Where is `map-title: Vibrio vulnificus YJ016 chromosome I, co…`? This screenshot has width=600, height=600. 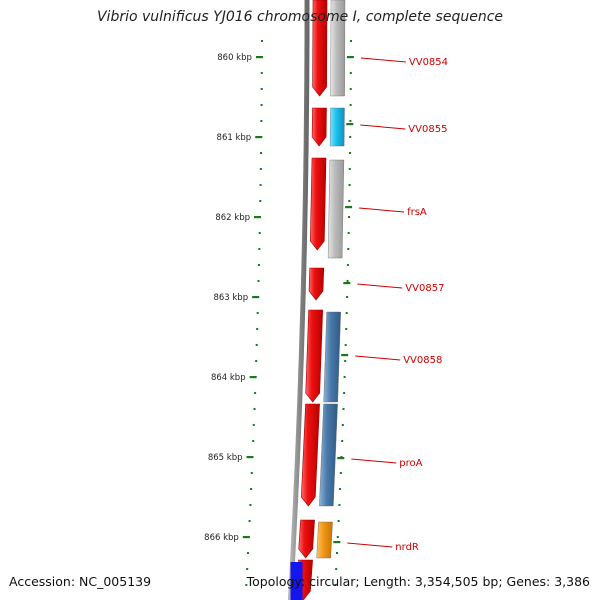
map-title: Vibrio vulnificus YJ016 chromosome I, co… is located at coordinates (300, 17).